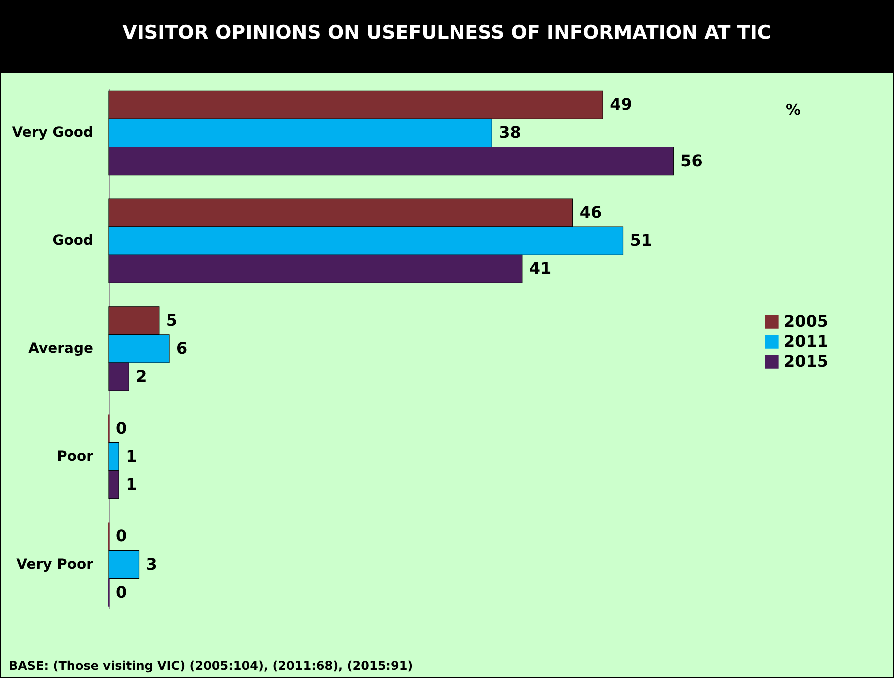 This screenshot has width=894, height=678. What do you see at coordinates (540, 268) in the screenshot?
I see `data-label: 41` at bounding box center [540, 268].